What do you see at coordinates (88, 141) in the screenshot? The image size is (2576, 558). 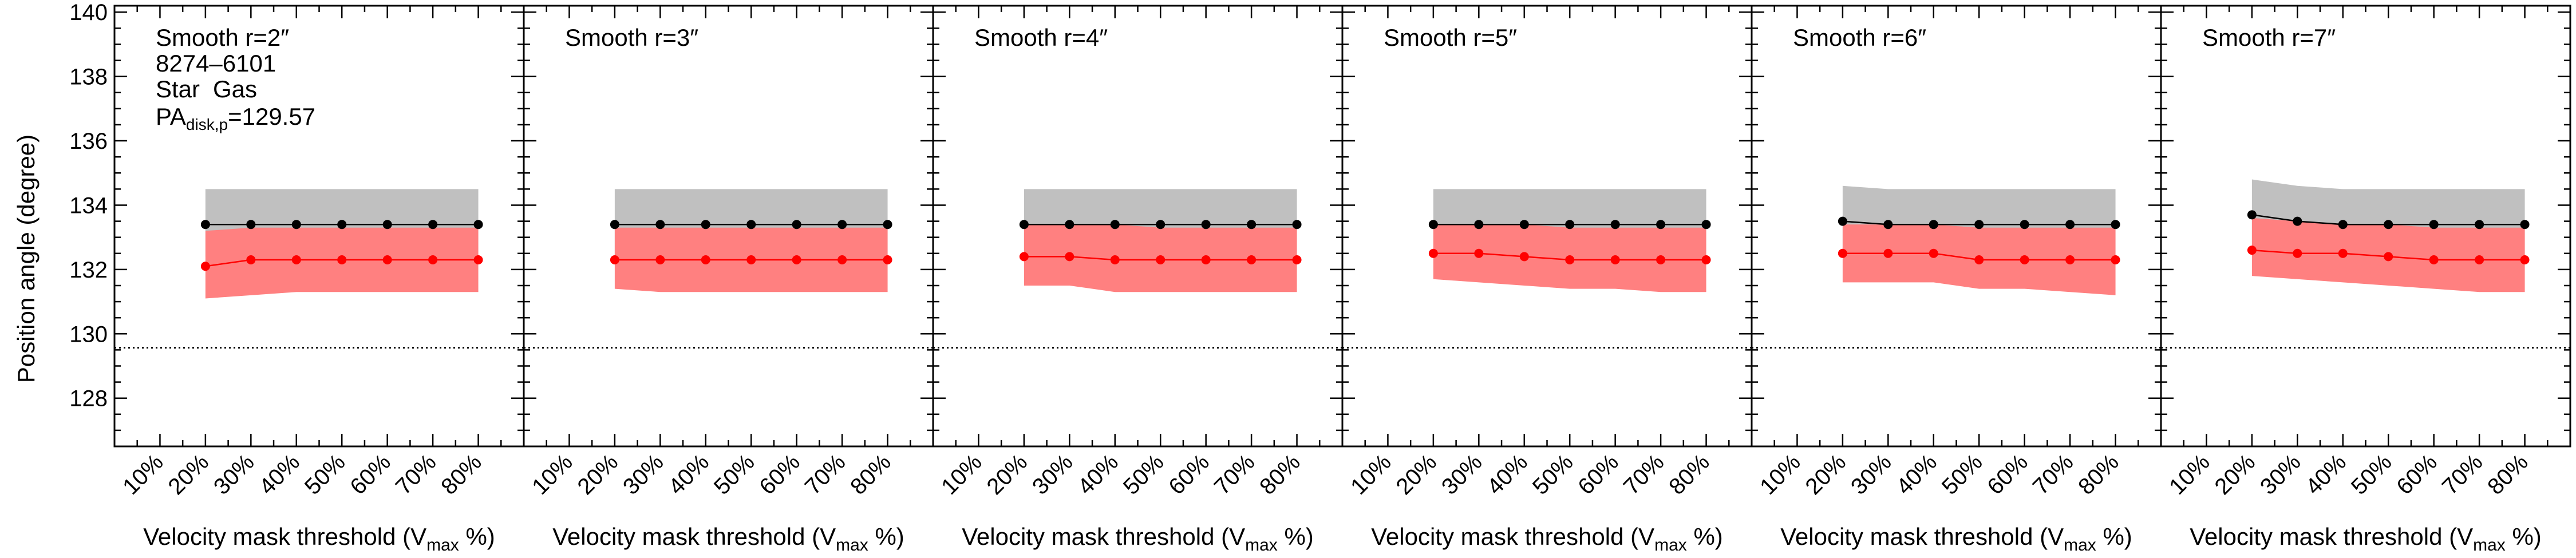 I see `y-tick-label: 136` at bounding box center [88, 141].